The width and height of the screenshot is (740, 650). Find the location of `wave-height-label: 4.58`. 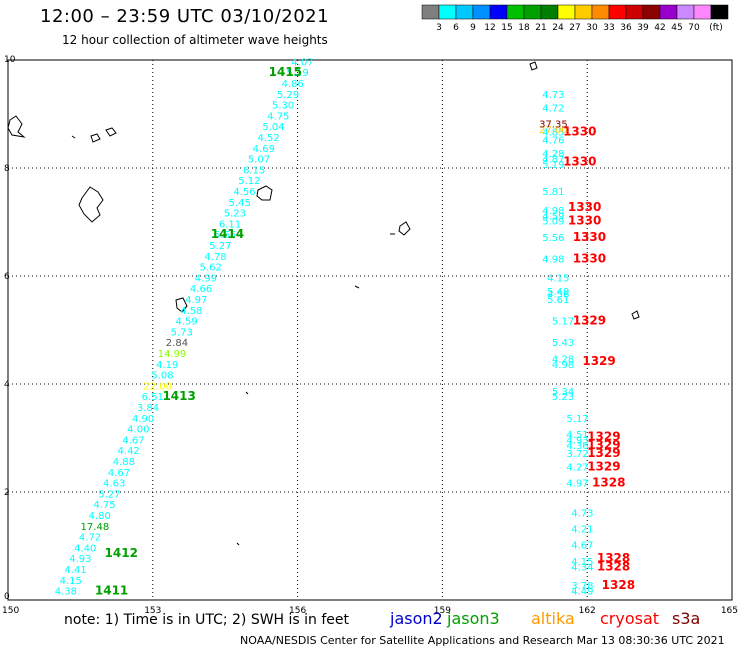

wave-height-label: 4.58 is located at coordinates (191, 311).